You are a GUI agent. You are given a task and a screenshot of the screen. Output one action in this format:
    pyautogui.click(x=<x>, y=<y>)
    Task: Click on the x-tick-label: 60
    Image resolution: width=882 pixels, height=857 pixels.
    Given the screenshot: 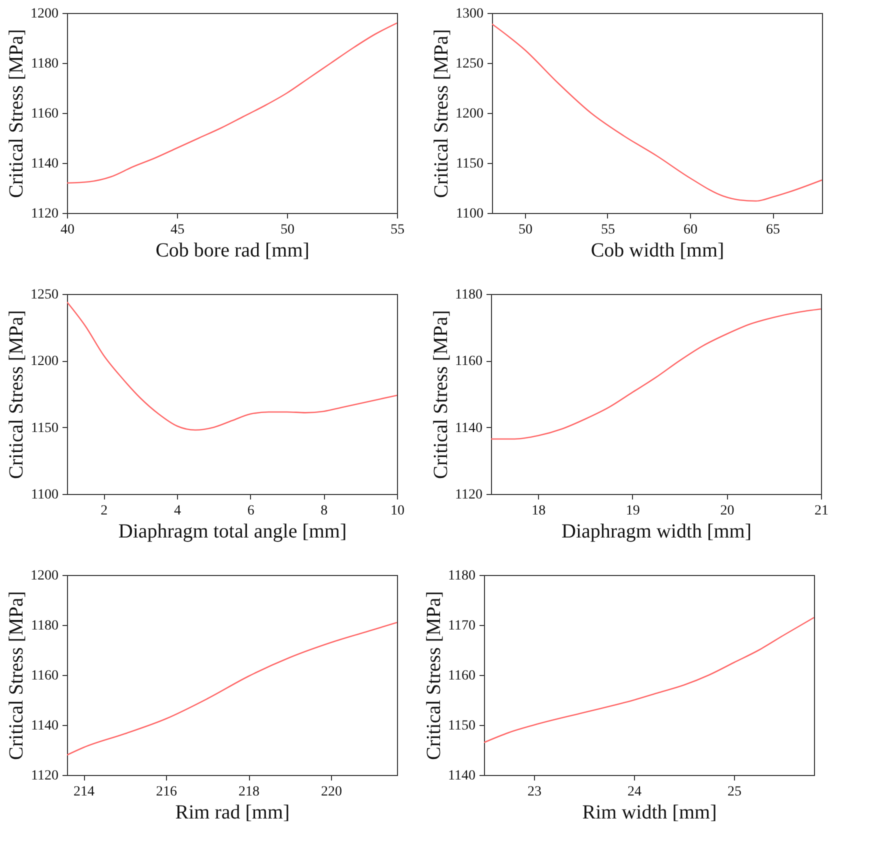 What is the action you would take?
    pyautogui.click(x=691, y=230)
    